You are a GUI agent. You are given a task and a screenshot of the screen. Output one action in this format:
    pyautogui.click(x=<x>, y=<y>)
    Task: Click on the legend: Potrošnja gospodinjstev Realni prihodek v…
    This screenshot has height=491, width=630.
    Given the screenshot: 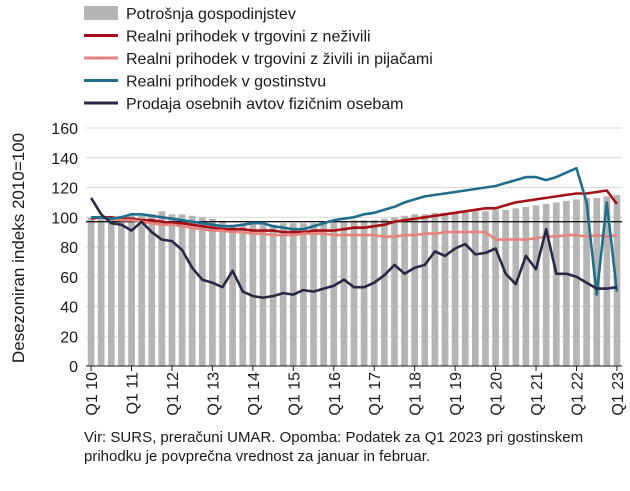 What is the action you would take?
    pyautogui.click(x=258, y=59)
    